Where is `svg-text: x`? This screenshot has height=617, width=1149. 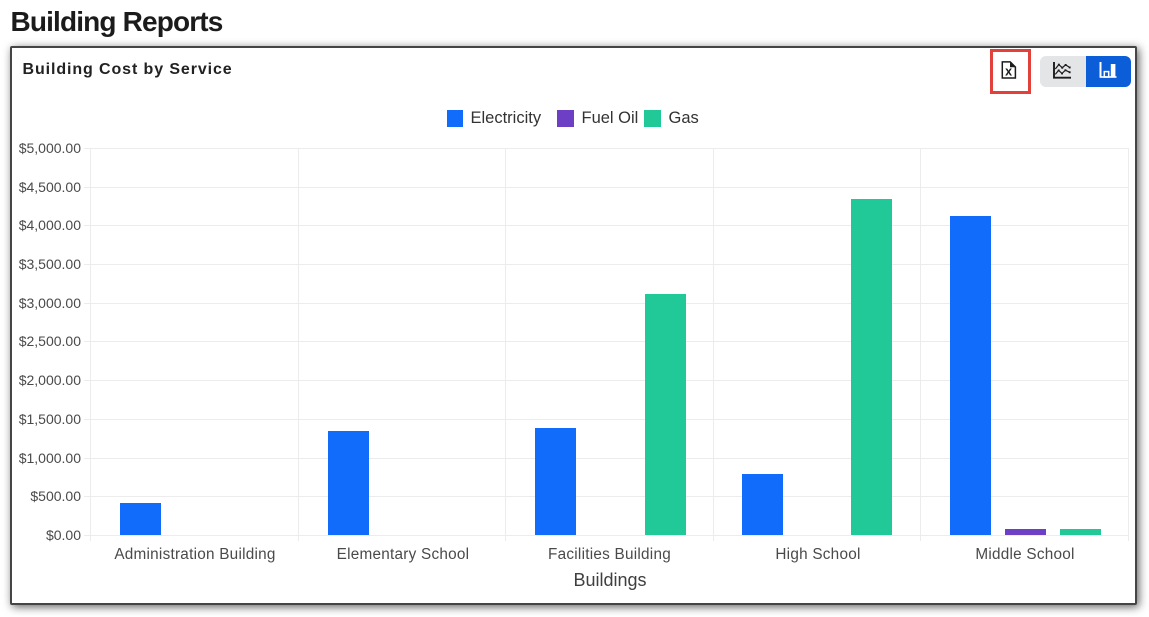
svg-text: x is located at coordinates (1008, 72).